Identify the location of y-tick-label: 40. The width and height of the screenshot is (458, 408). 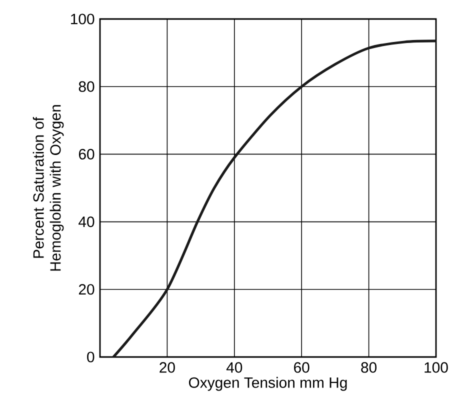
(86, 222).